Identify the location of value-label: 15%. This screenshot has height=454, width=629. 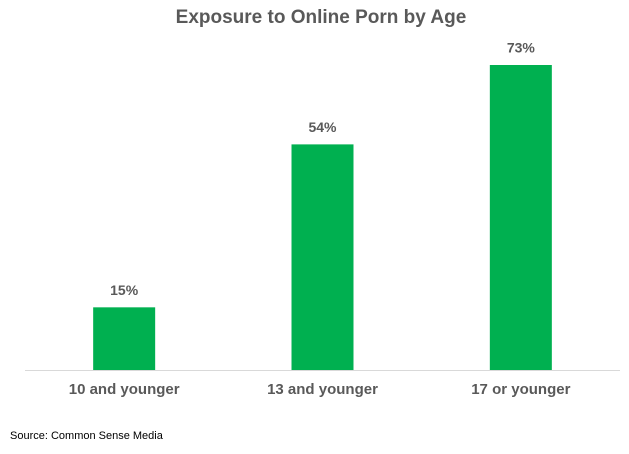
(124, 290).